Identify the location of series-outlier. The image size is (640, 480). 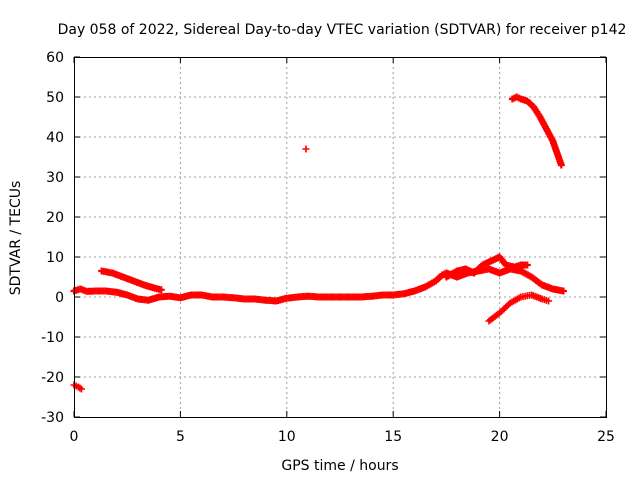
(306, 149).